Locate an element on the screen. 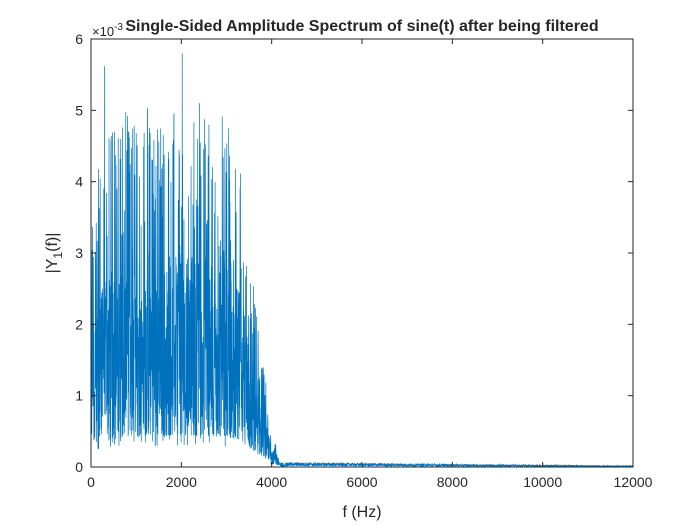 The image size is (700, 525). x-tick-label: 10000 is located at coordinates (542, 482).